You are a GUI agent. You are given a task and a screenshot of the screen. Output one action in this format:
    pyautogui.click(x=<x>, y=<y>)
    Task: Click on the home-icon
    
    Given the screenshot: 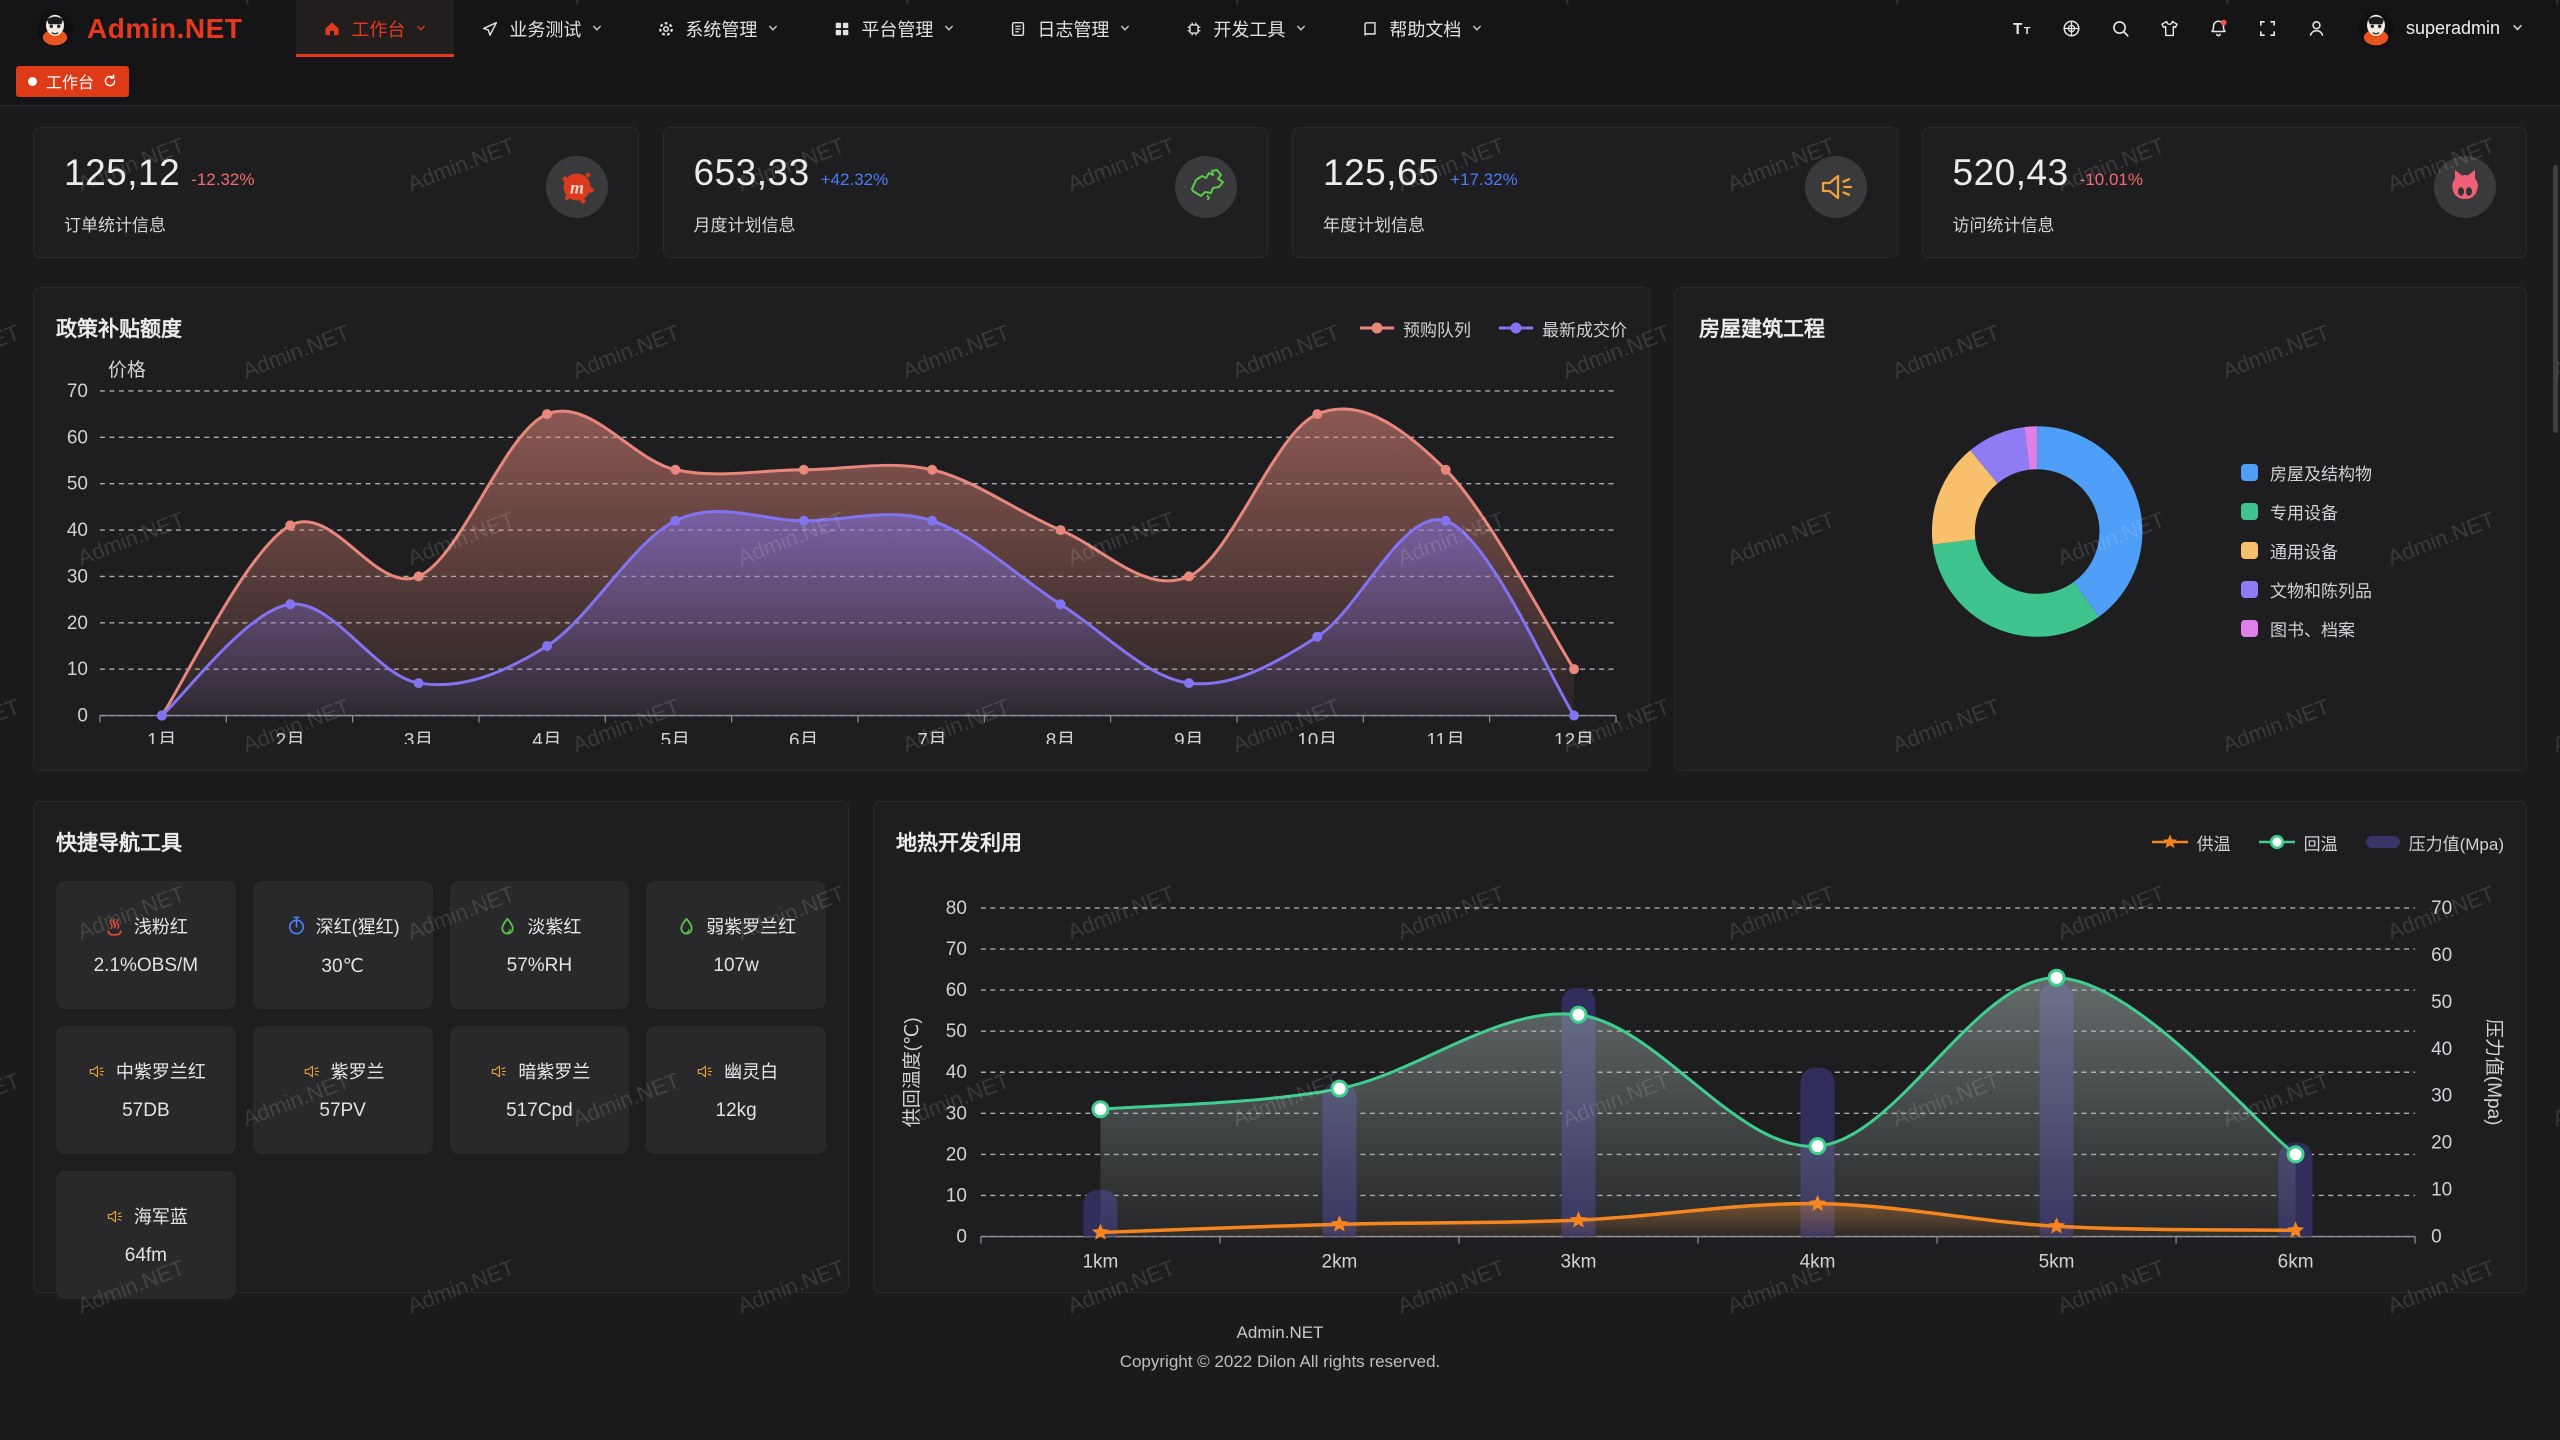 What is the action you would take?
    pyautogui.click(x=332, y=29)
    